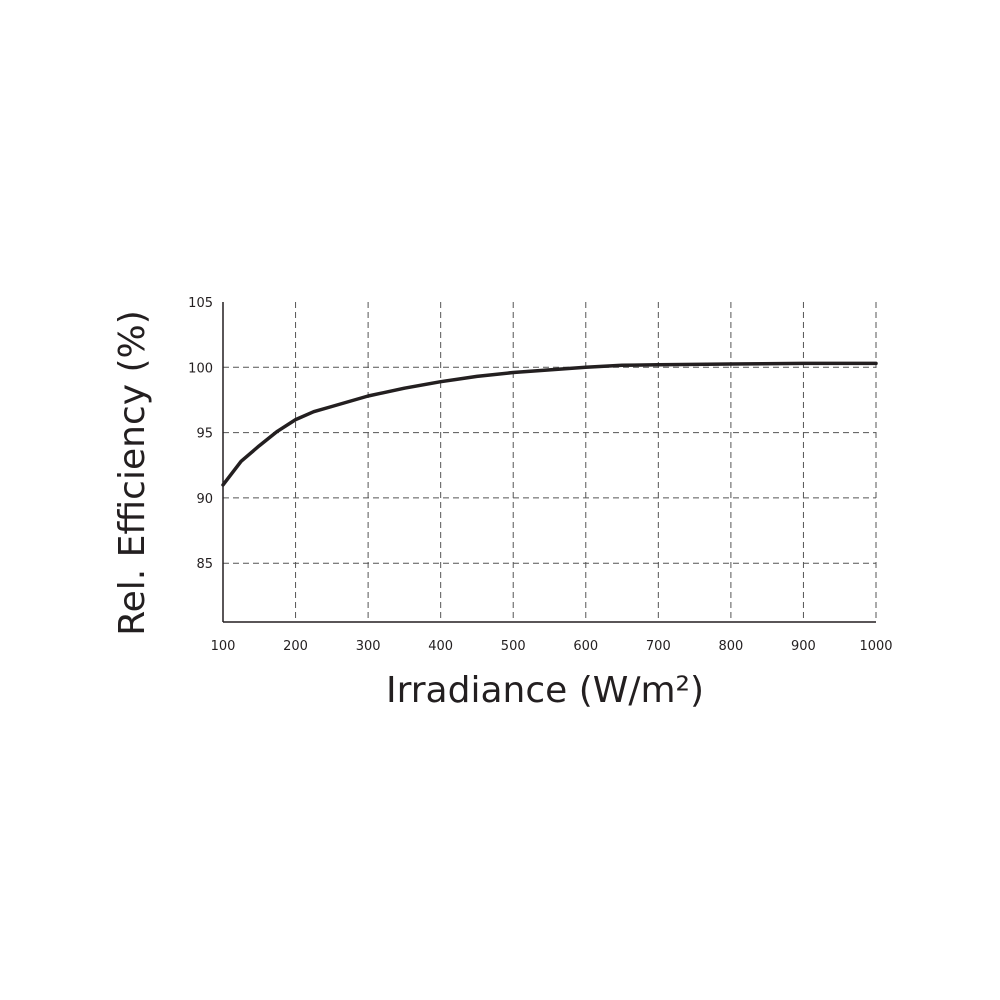 The height and width of the screenshot is (1000, 1000). Describe the element at coordinates (440, 646) in the screenshot. I see `x-tick-label: 400` at that location.